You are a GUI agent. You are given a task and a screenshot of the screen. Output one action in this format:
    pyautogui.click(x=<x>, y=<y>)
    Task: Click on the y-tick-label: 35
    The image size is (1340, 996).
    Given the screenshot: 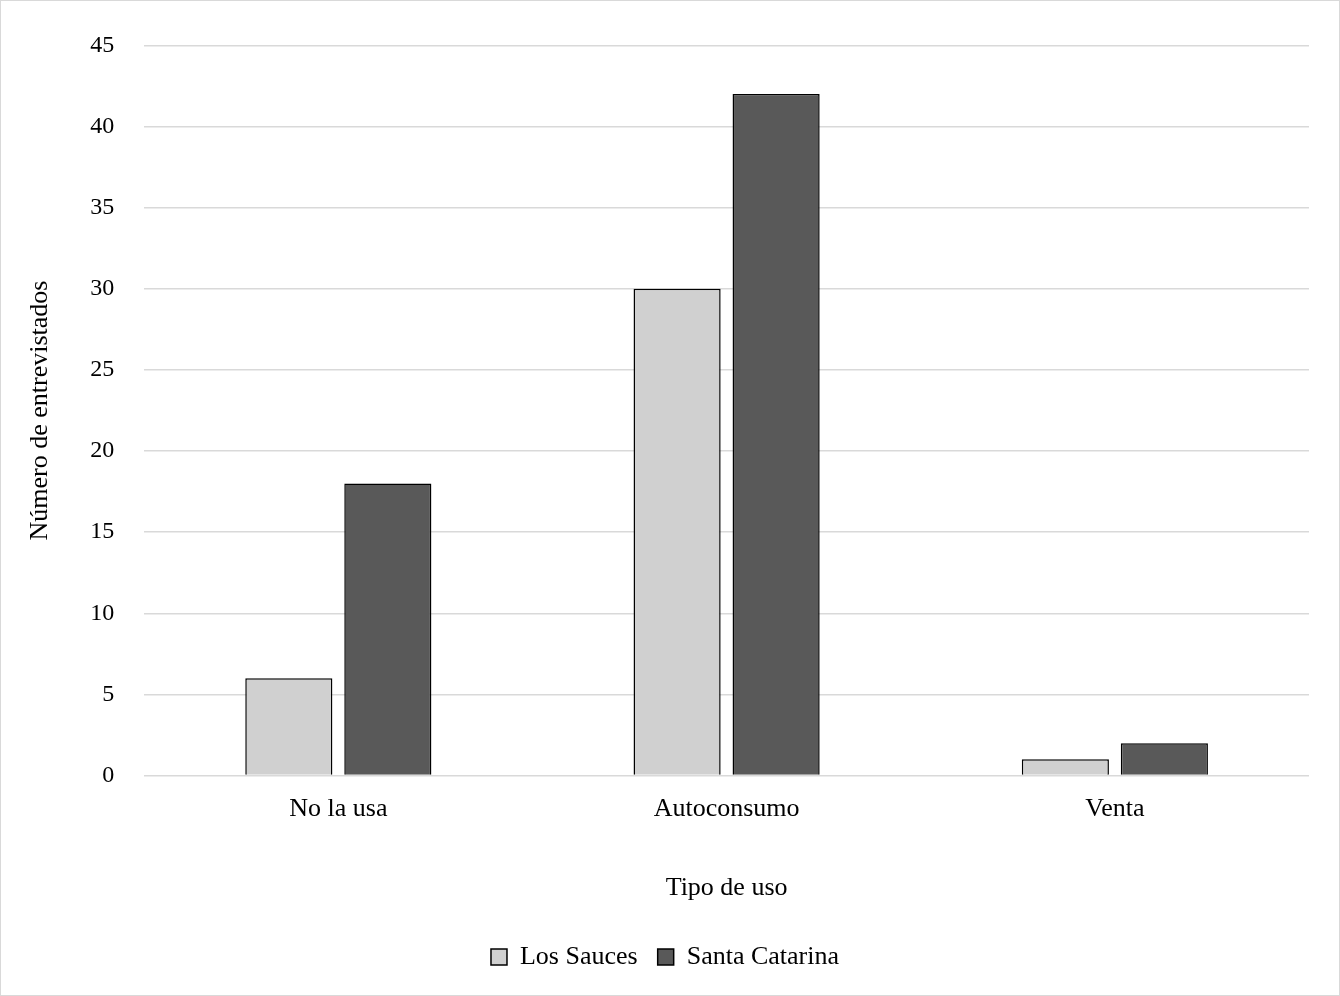 What is the action you would take?
    pyautogui.click(x=102, y=205)
    